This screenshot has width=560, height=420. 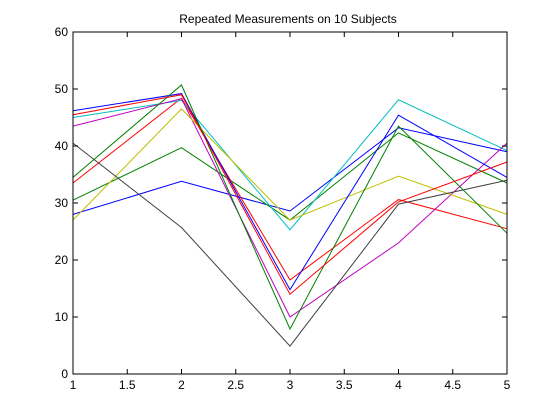 I want to click on x-tick-label: 4.5, so click(x=452, y=385).